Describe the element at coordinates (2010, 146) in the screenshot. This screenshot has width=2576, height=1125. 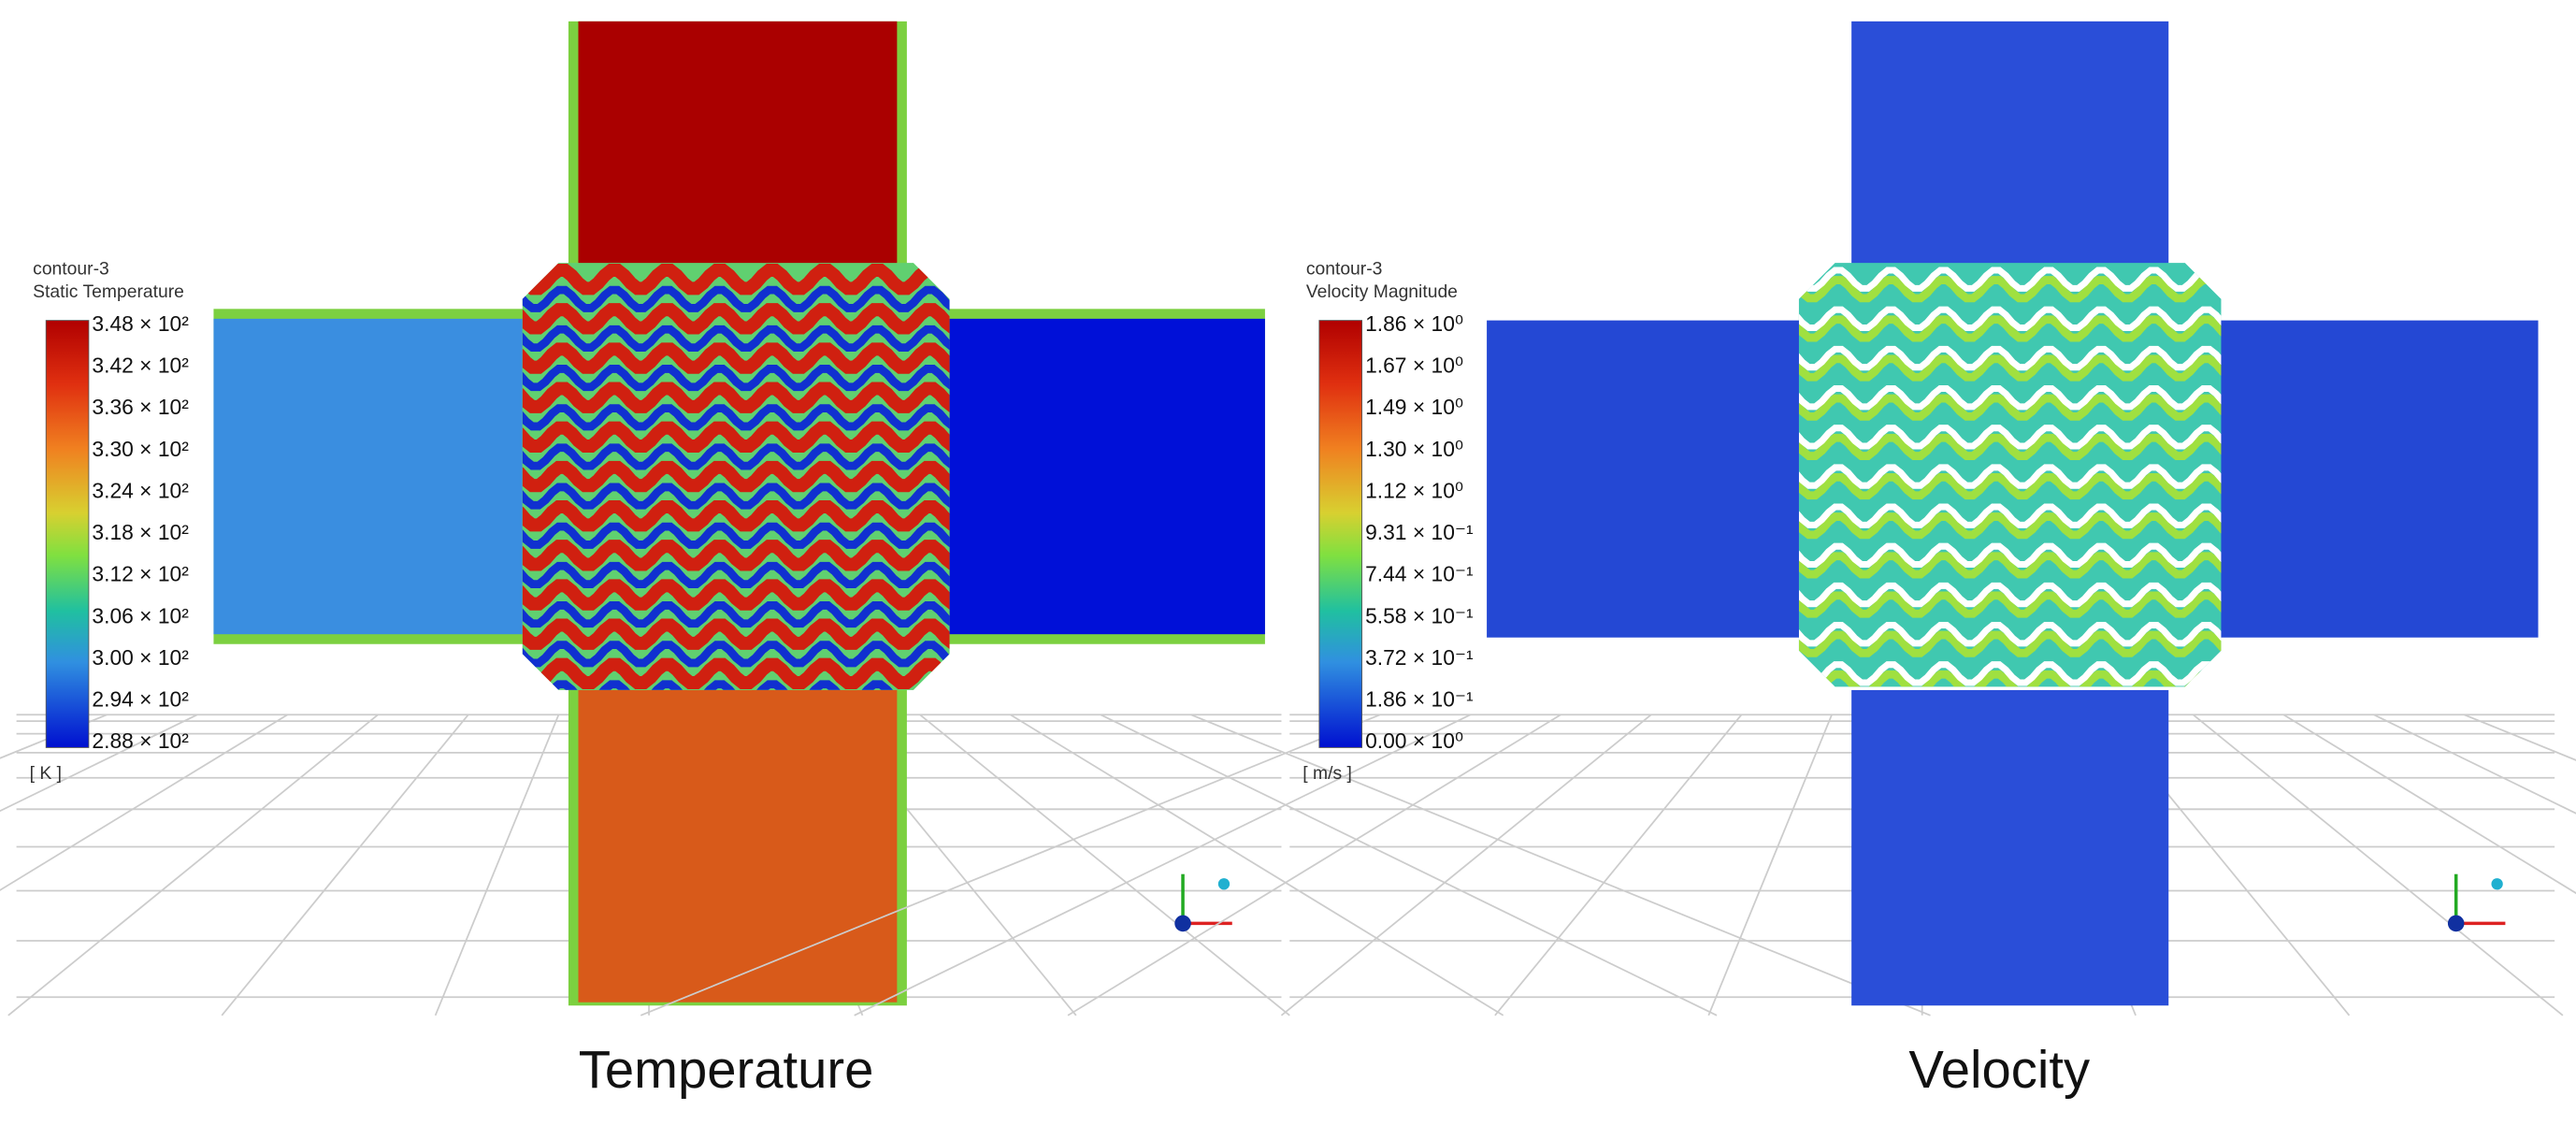
I see `channel-top` at that location.